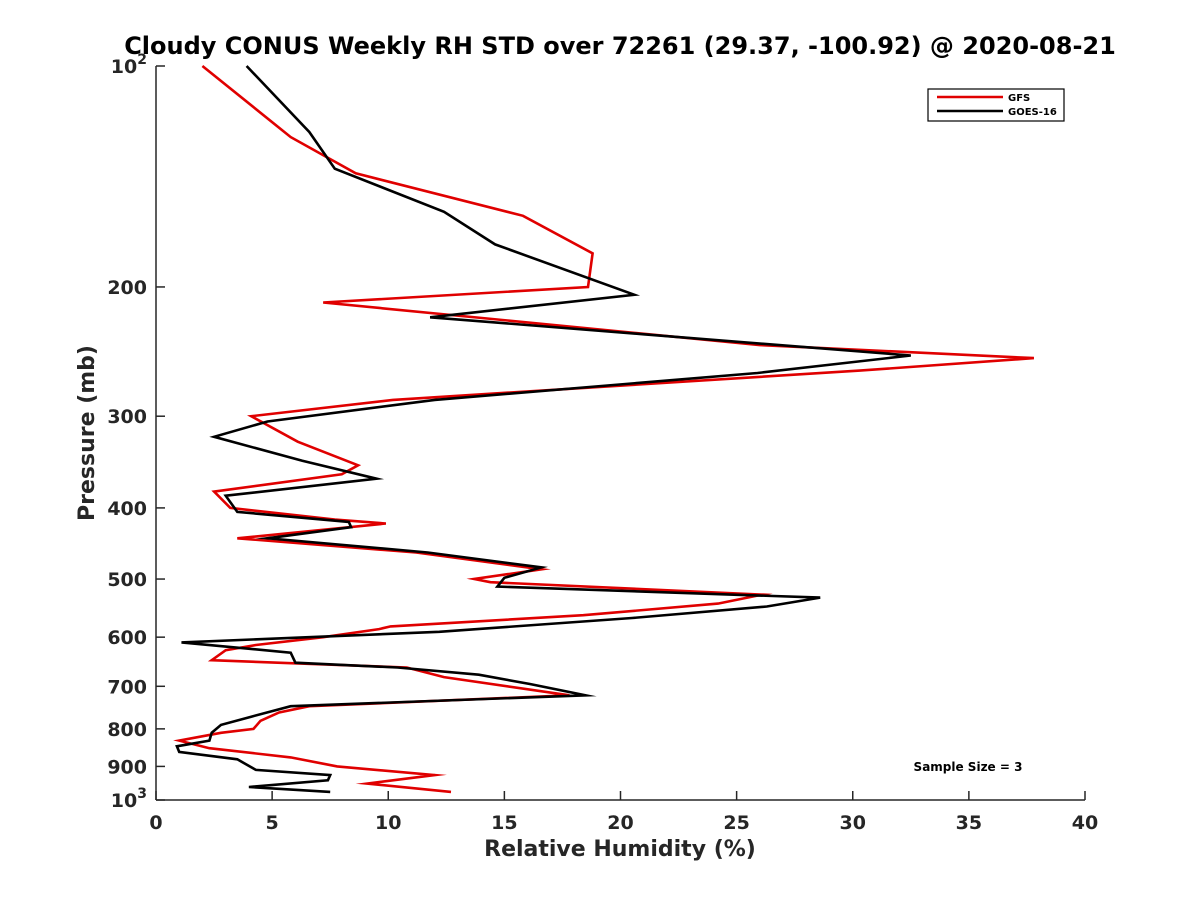  I want to click on y-tick-label: 700, so click(127, 687).